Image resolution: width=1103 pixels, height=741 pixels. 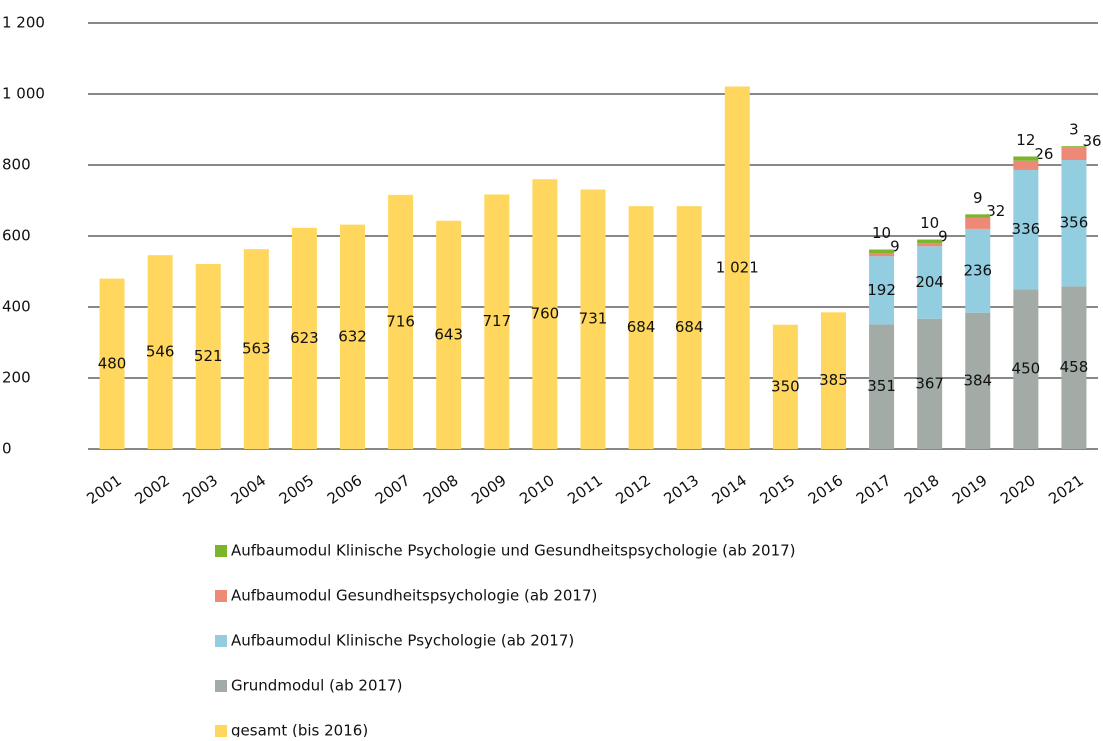 What do you see at coordinates (297, 489) in the screenshot?
I see `x-tick-label: 2005` at bounding box center [297, 489].